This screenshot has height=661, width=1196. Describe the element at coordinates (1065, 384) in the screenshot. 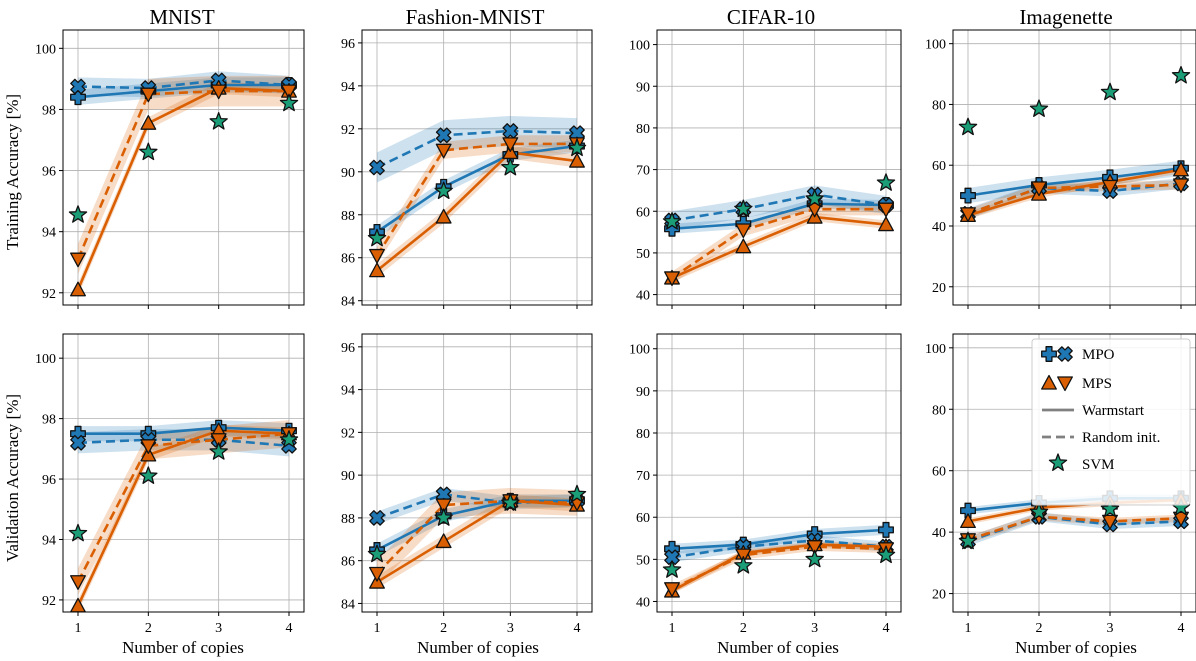

I see `legend-mps-down-marker` at that location.